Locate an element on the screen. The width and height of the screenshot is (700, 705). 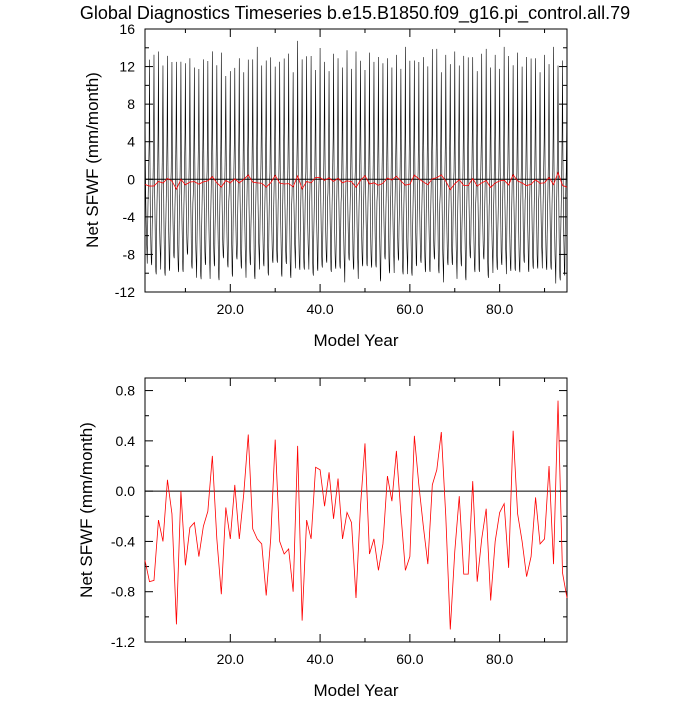
top-x-tick-labels: 20.0 40.0 60.0 80.0 is located at coordinates (365, 309).